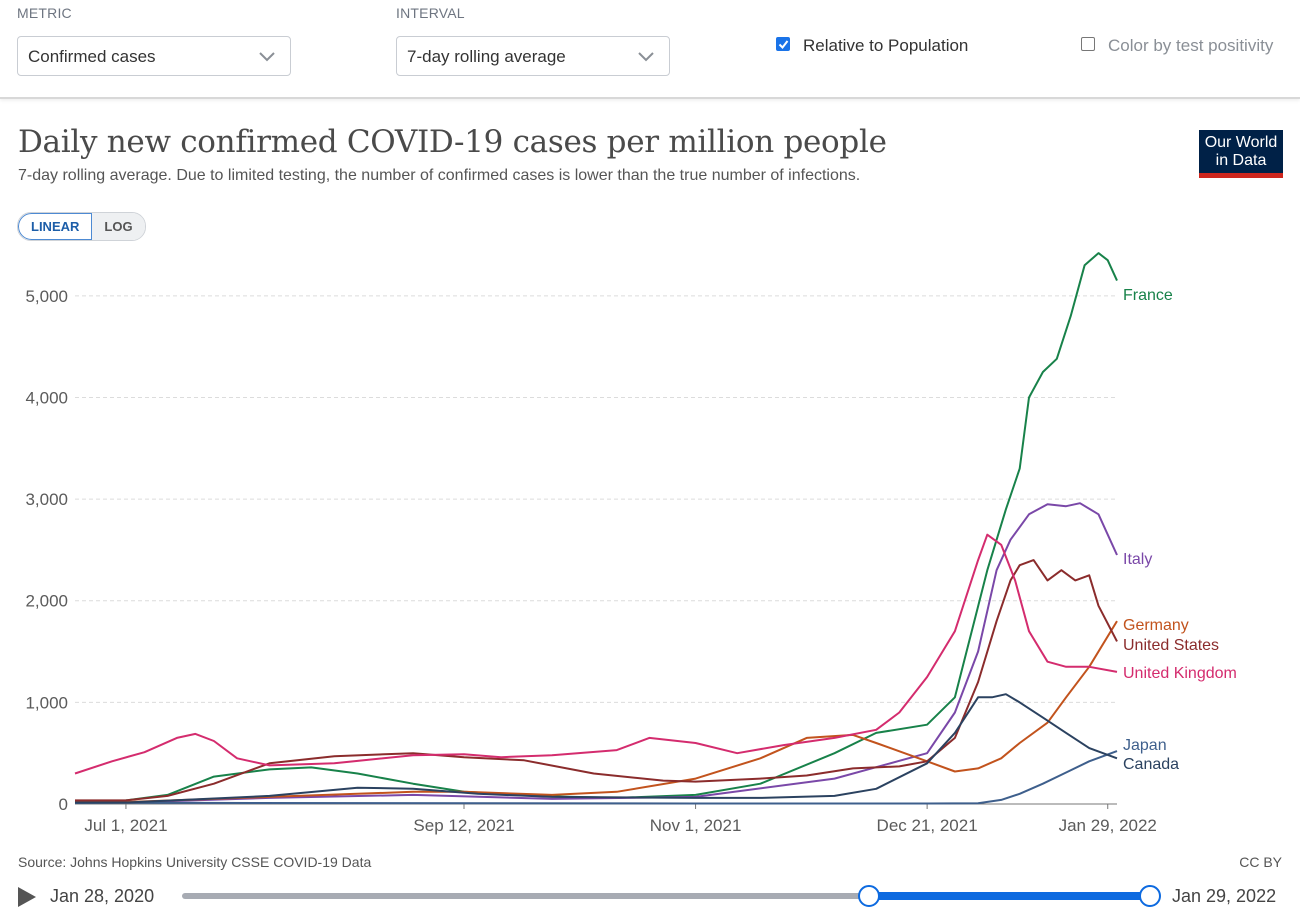  What do you see at coordinates (666, 896) in the screenshot?
I see `timeline-track` at bounding box center [666, 896].